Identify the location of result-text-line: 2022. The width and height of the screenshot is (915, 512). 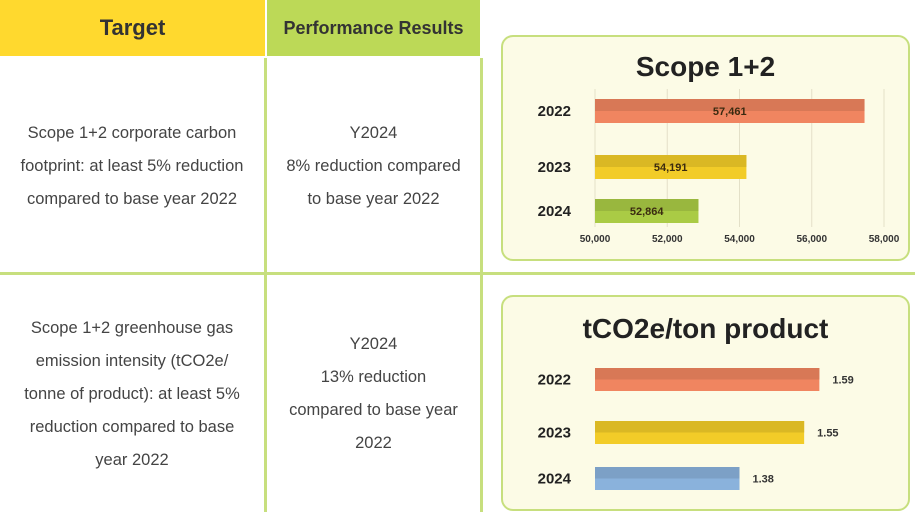
(373, 443).